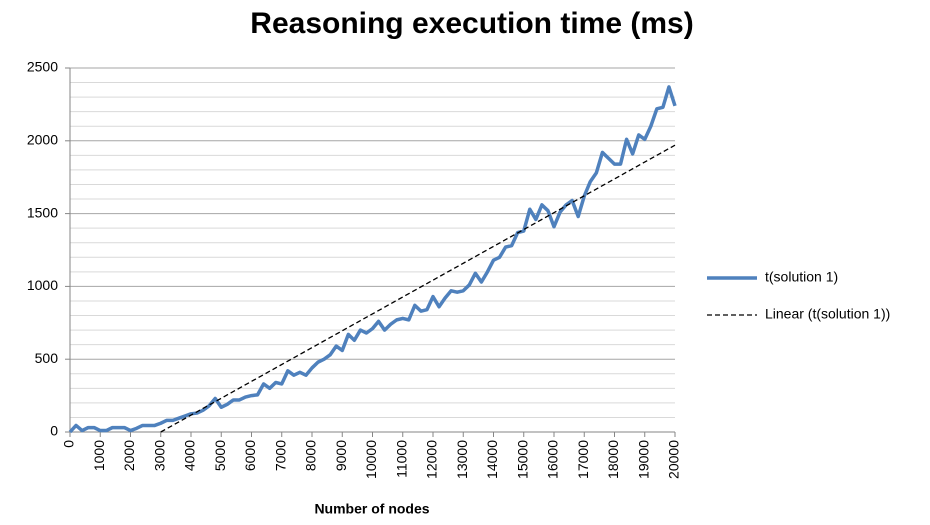  What do you see at coordinates (42, 285) in the screenshot?
I see `y-tick-label: 1000` at bounding box center [42, 285].